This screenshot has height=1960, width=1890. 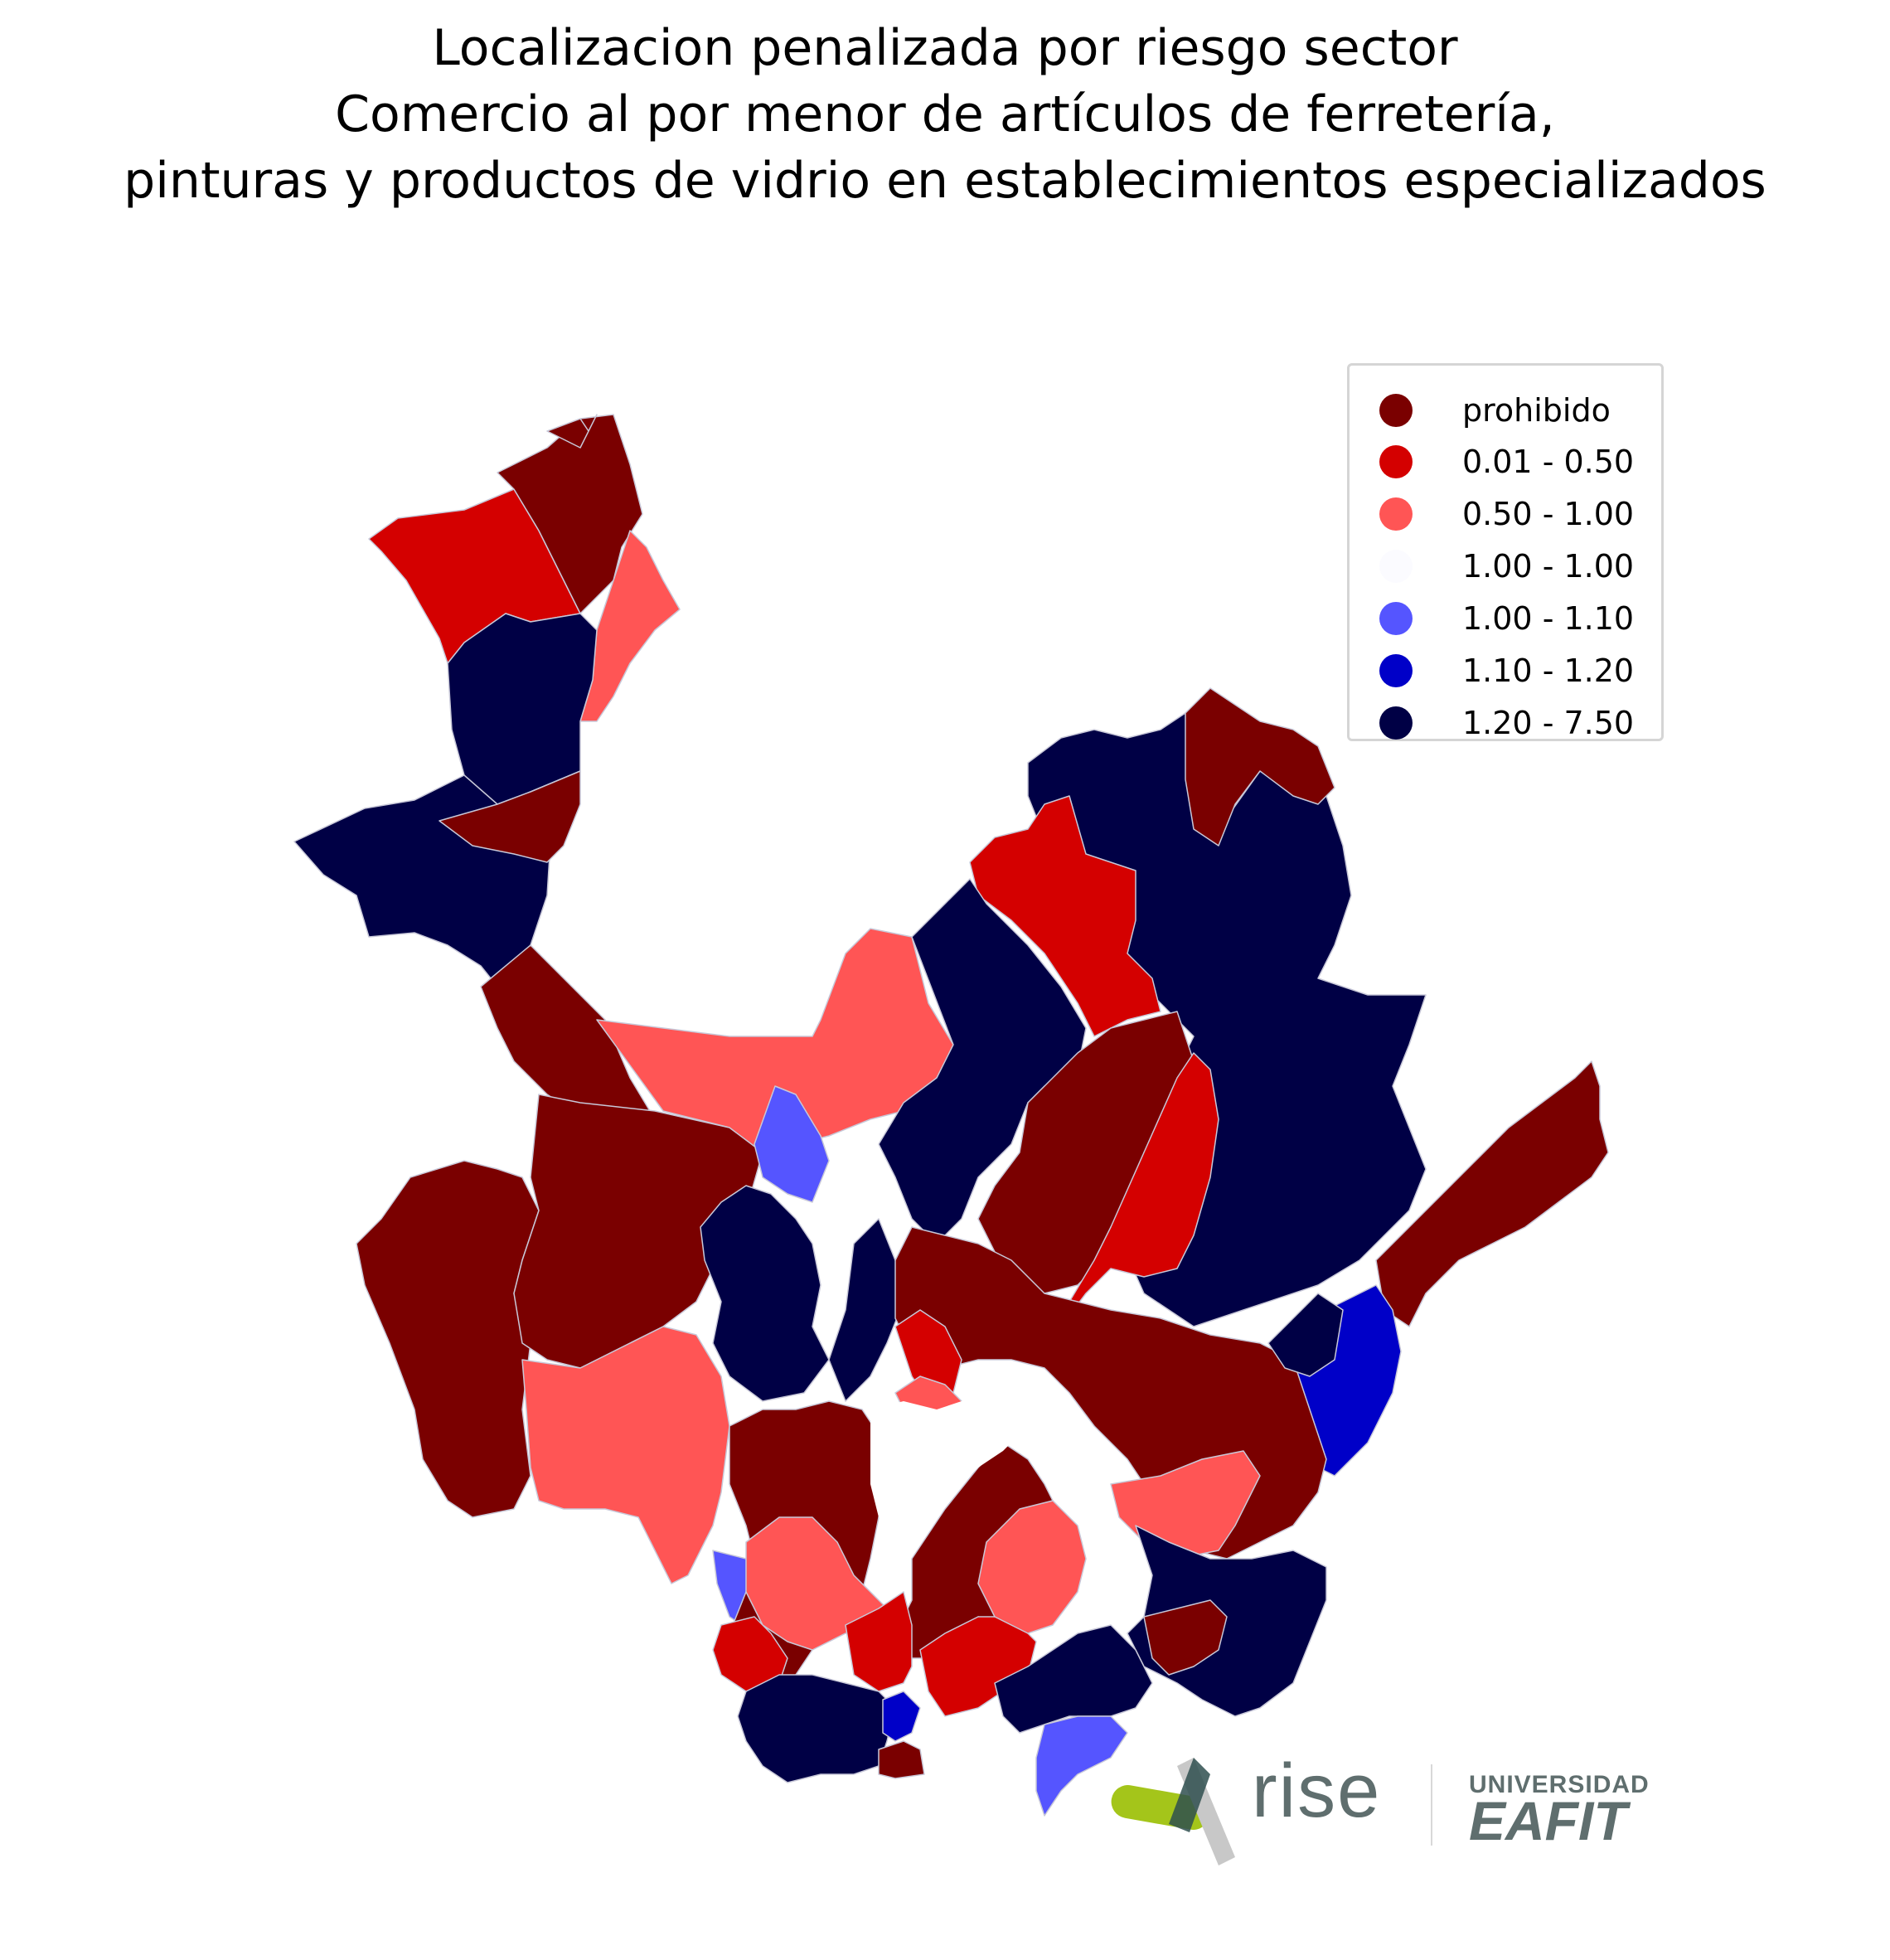 What do you see at coordinates (522, 709) in the screenshot?
I see `region-north-mid` at bounding box center [522, 709].